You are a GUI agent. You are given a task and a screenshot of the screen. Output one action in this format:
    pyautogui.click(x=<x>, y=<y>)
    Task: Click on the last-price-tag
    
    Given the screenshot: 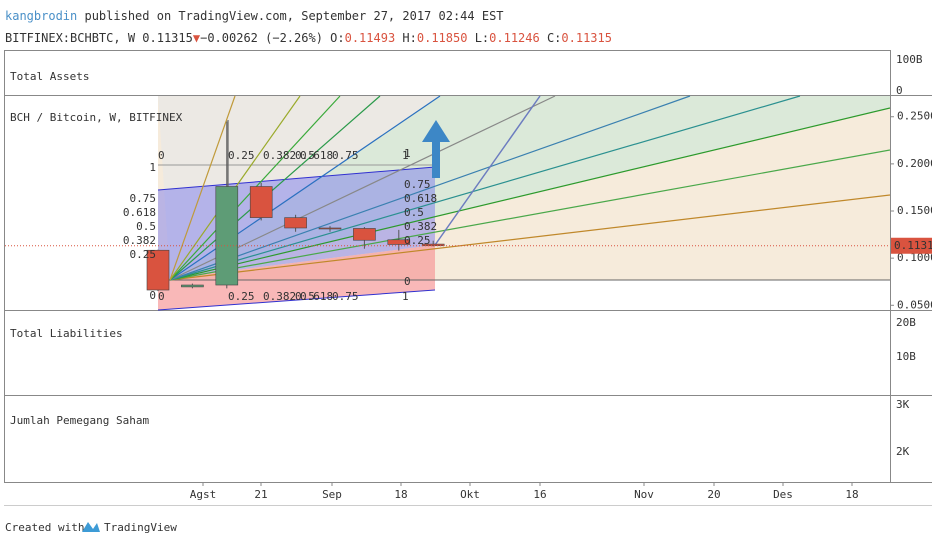 What is the action you would take?
    pyautogui.click(x=911, y=245)
    